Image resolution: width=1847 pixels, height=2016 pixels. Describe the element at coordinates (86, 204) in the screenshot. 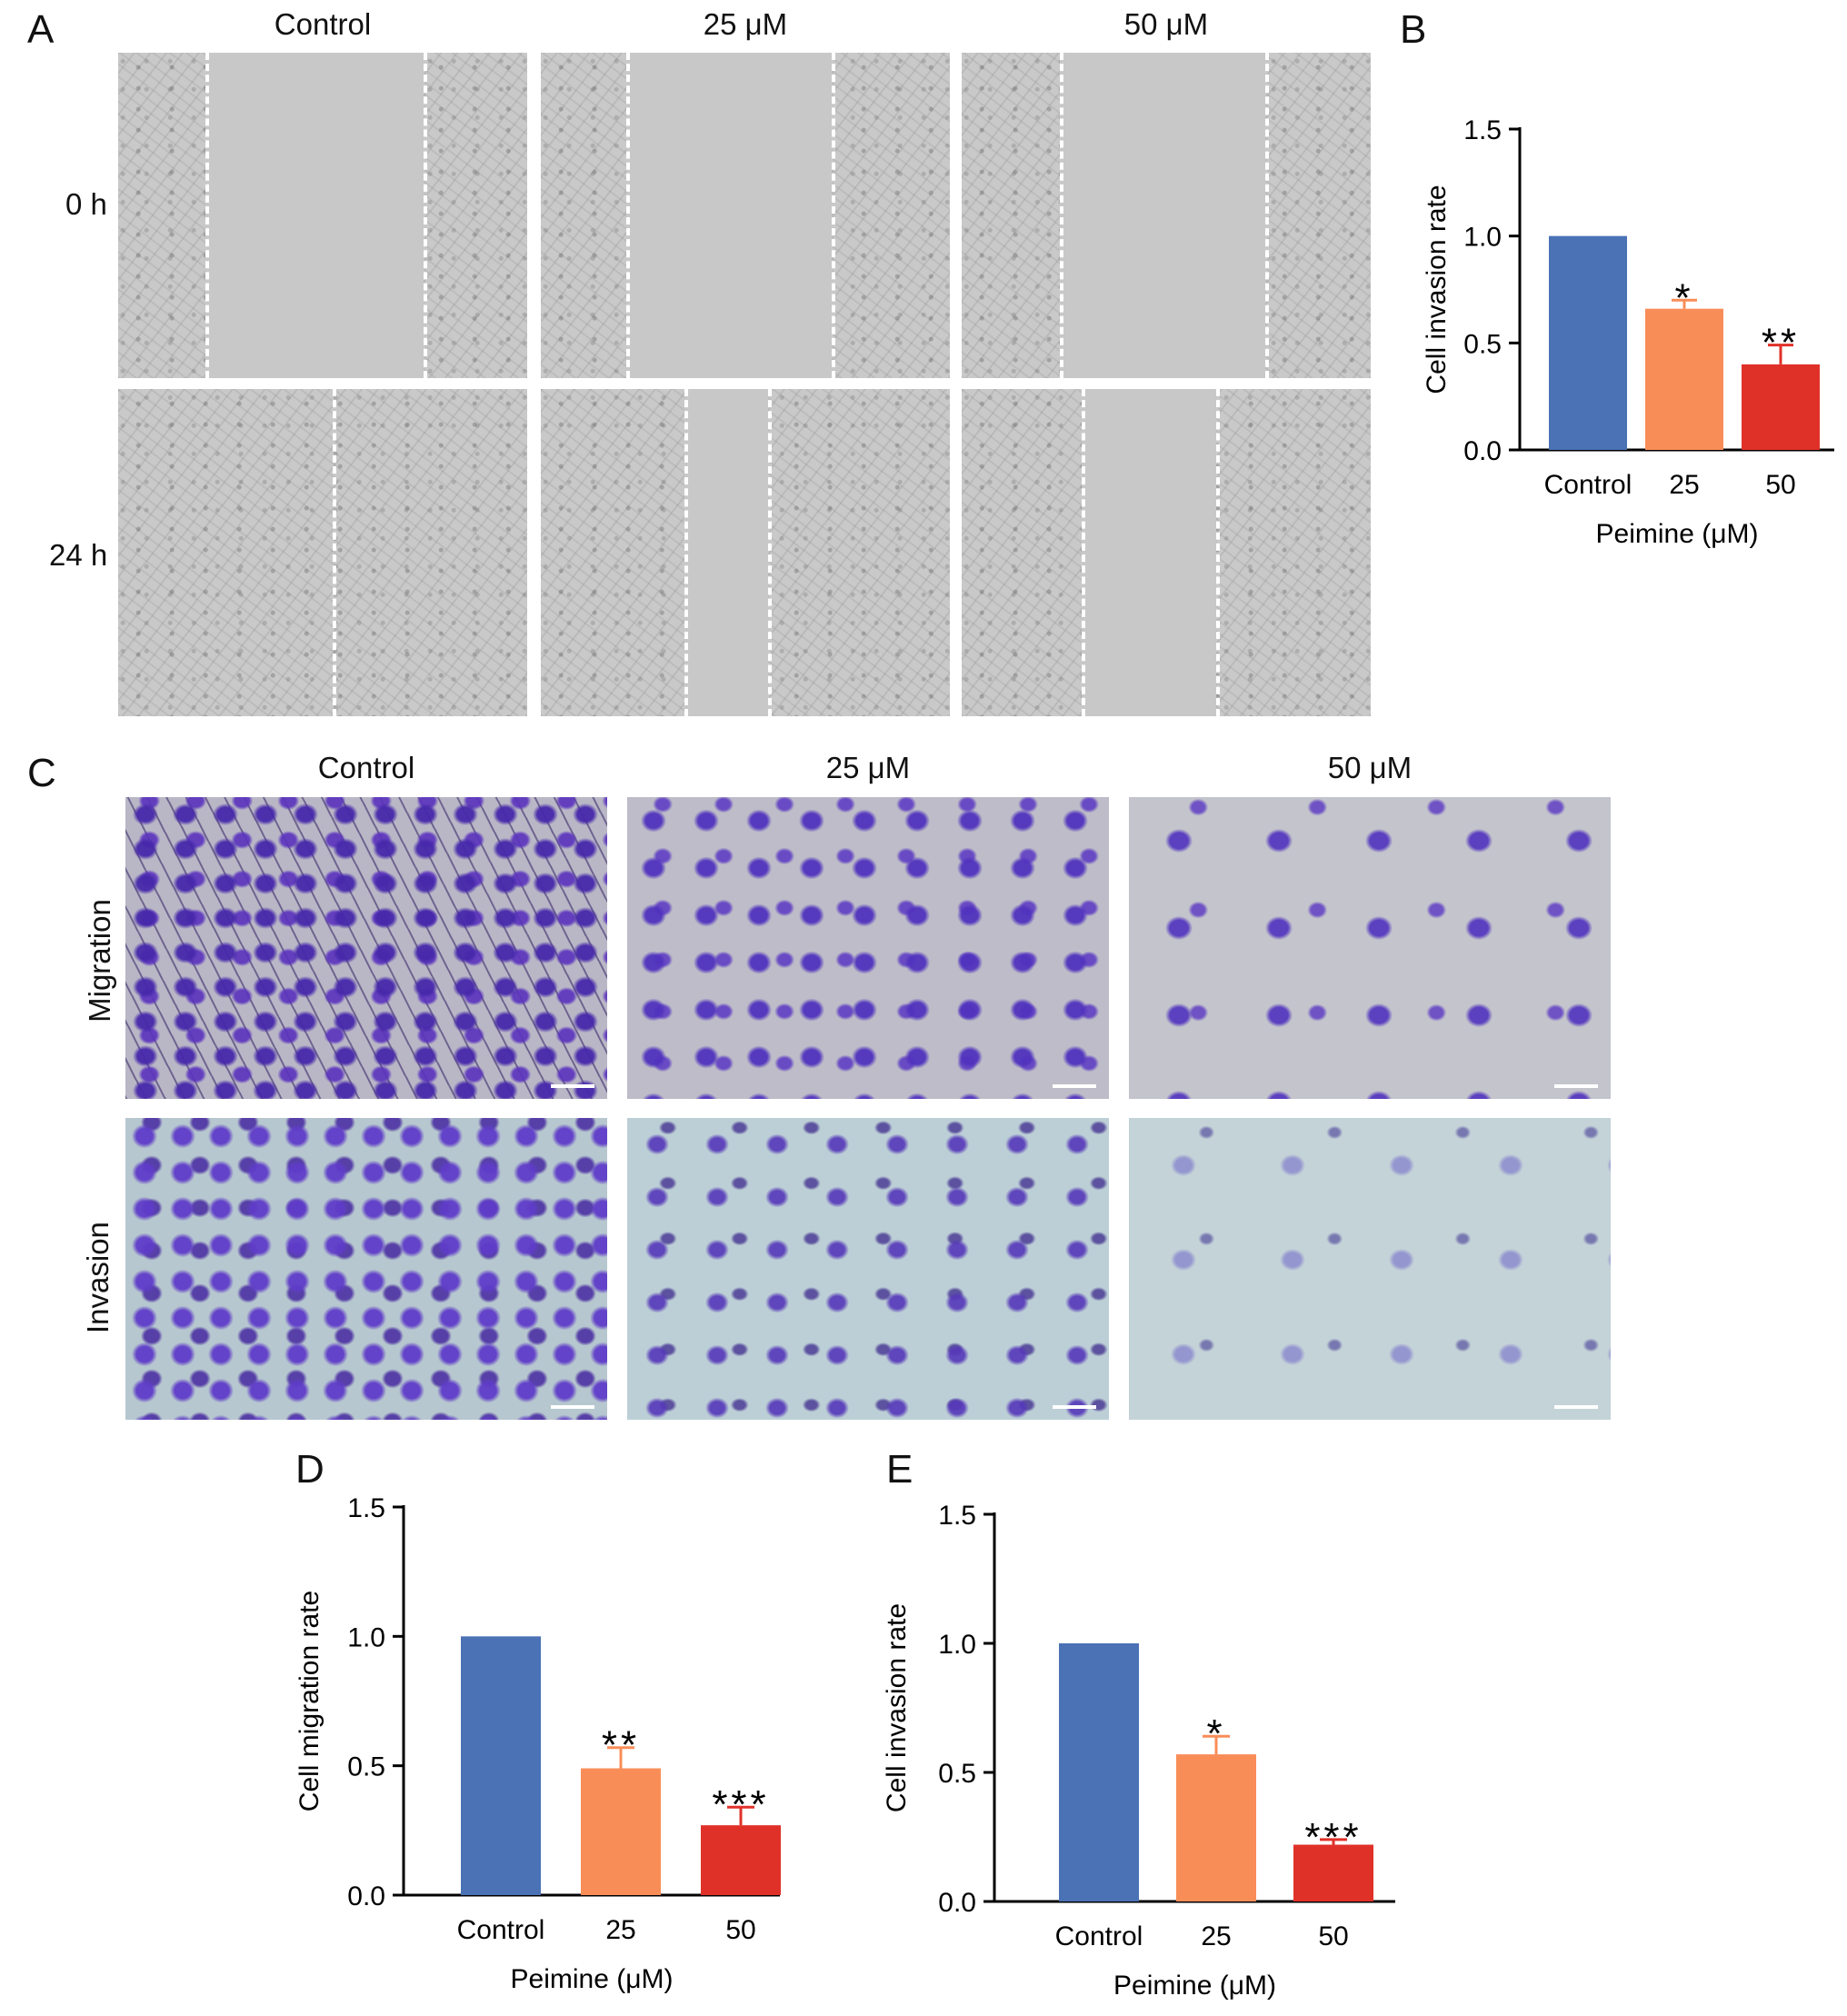

I see `panel-a-row-0h: 0 h` at that location.